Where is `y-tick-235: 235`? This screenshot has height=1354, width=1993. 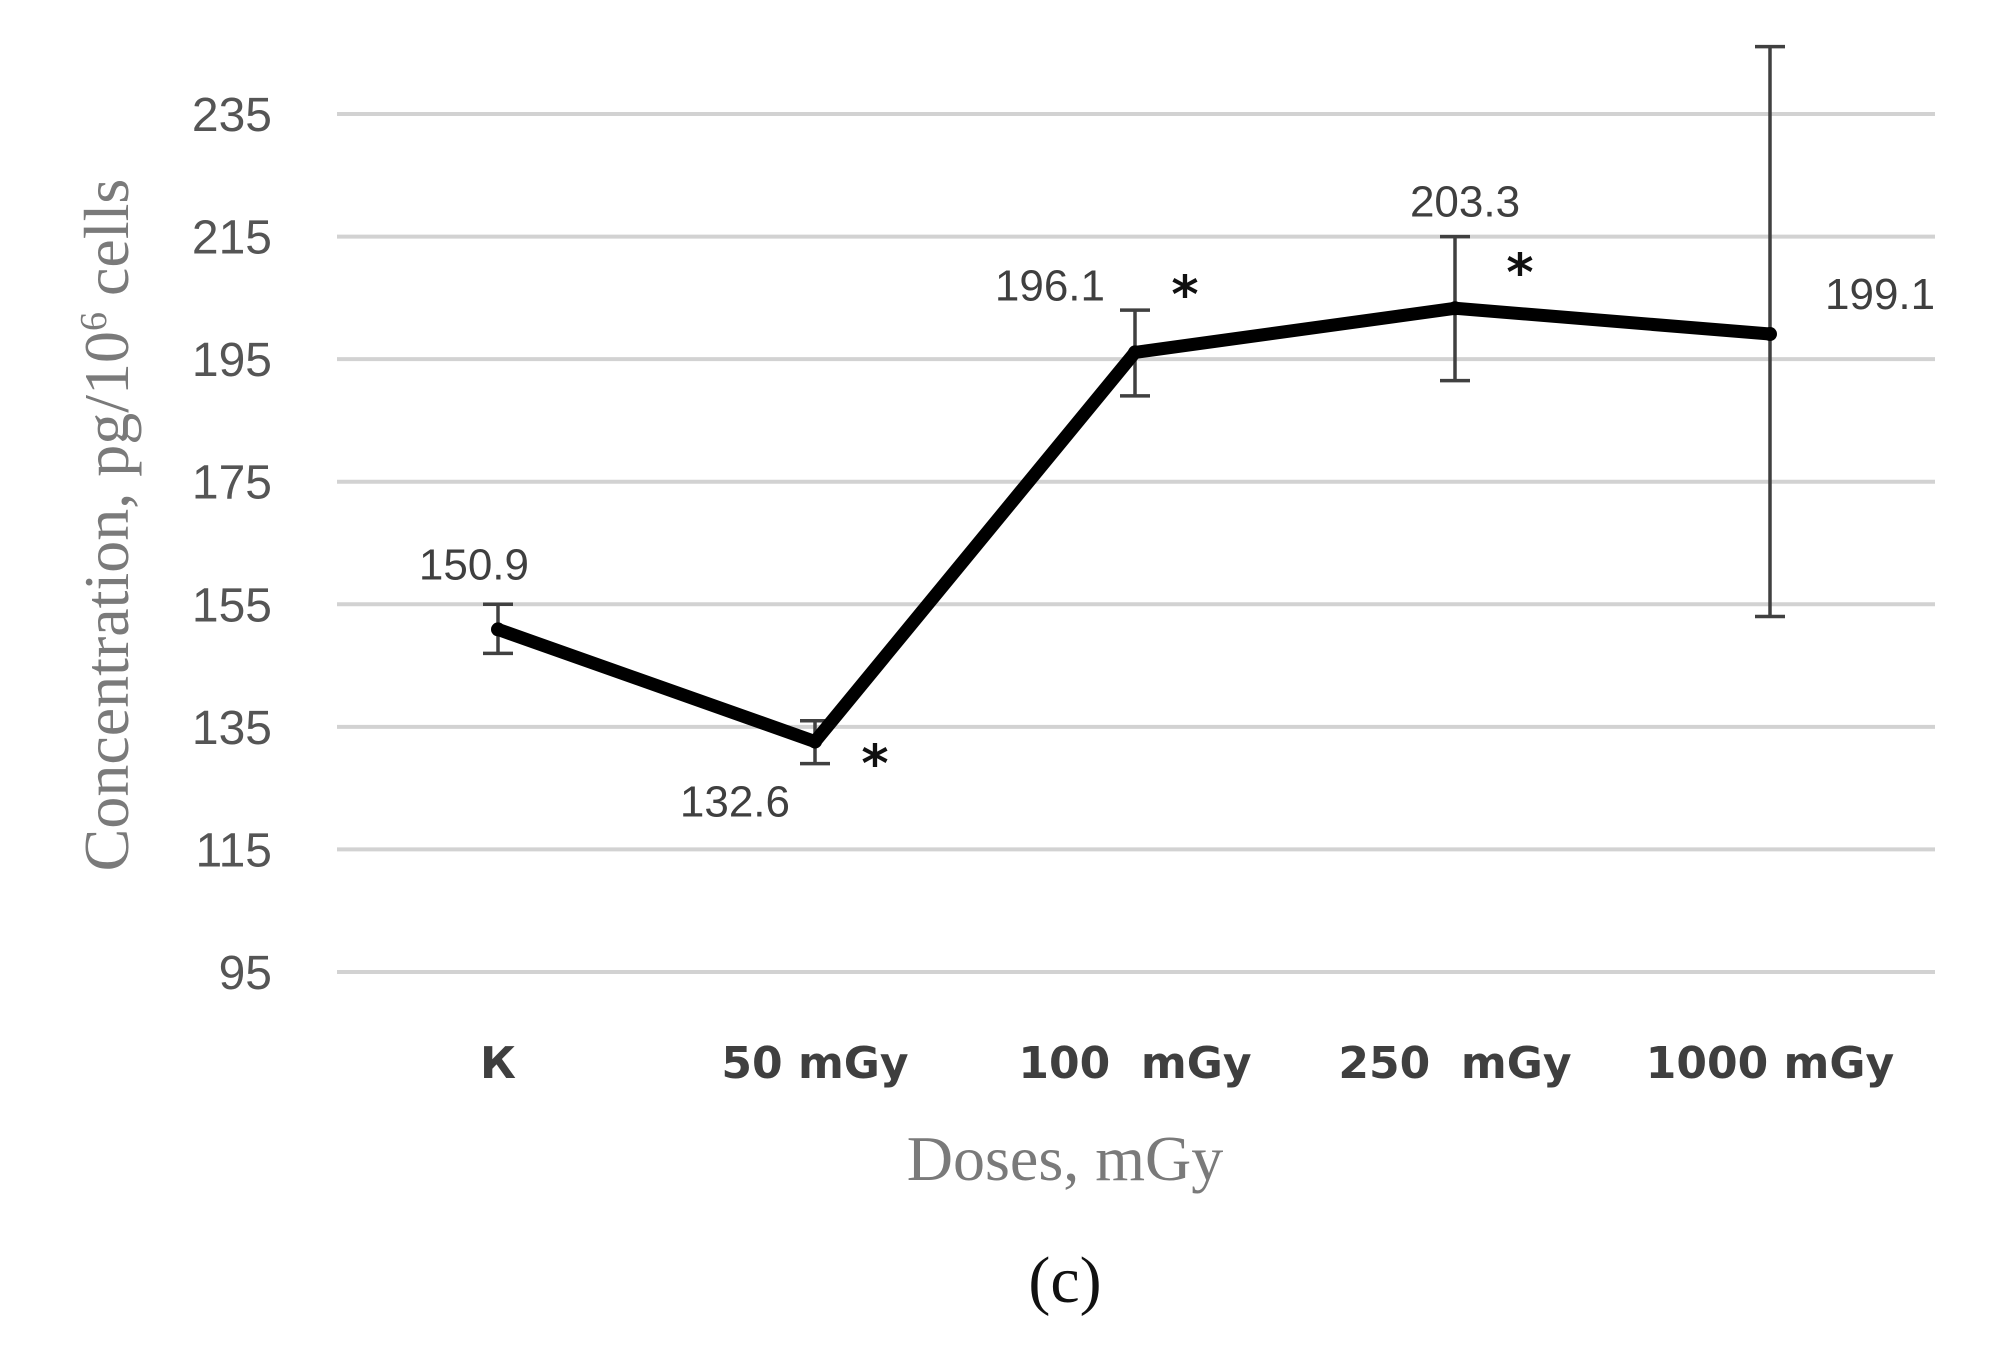 y-tick-235: 235 is located at coordinates (232, 115).